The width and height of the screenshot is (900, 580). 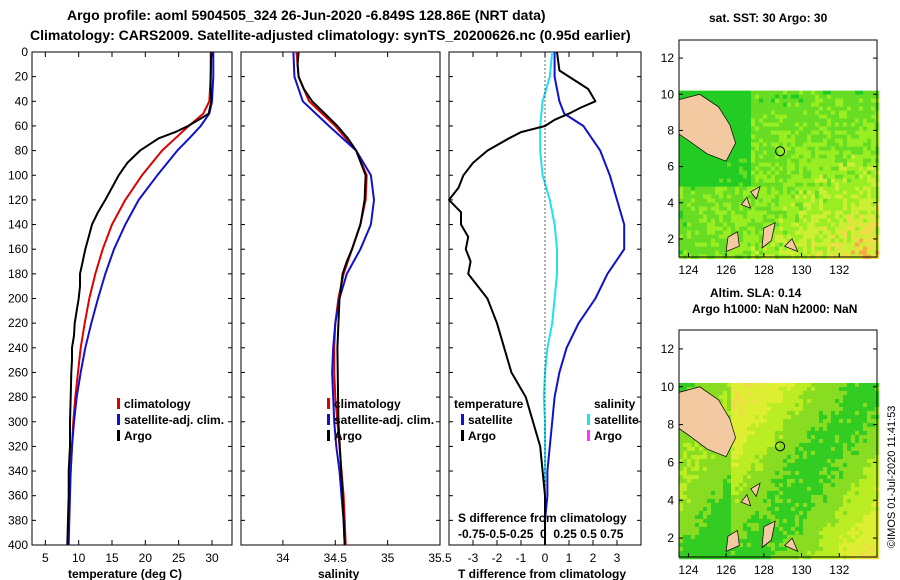 I want to click on land-mass, so click(x=746, y=500).